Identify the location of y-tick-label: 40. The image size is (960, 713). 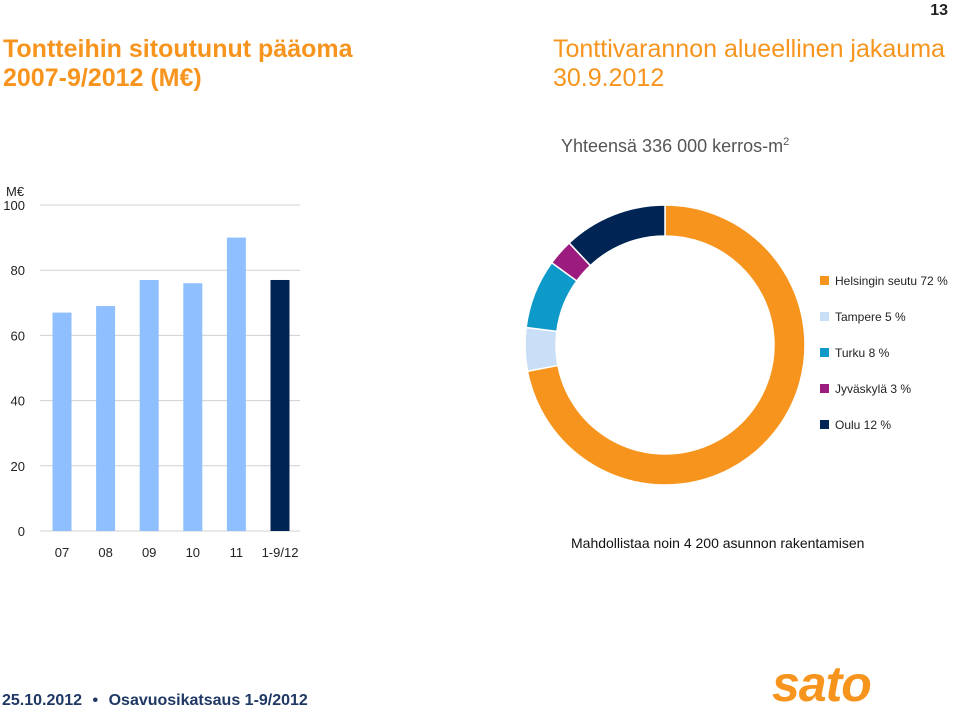
(18, 401).